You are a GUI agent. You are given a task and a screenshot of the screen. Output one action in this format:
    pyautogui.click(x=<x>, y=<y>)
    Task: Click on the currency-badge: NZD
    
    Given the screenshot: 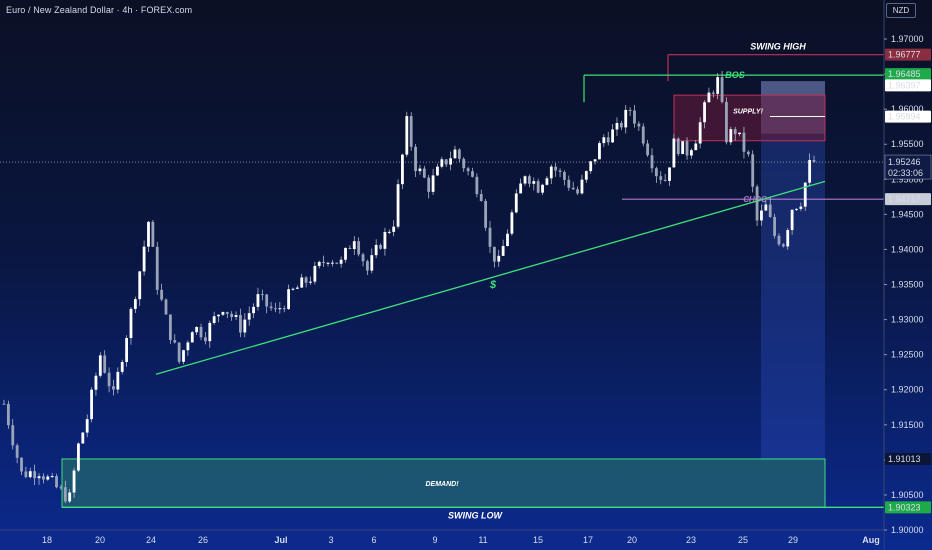 What is the action you would take?
    pyautogui.click(x=901, y=10)
    